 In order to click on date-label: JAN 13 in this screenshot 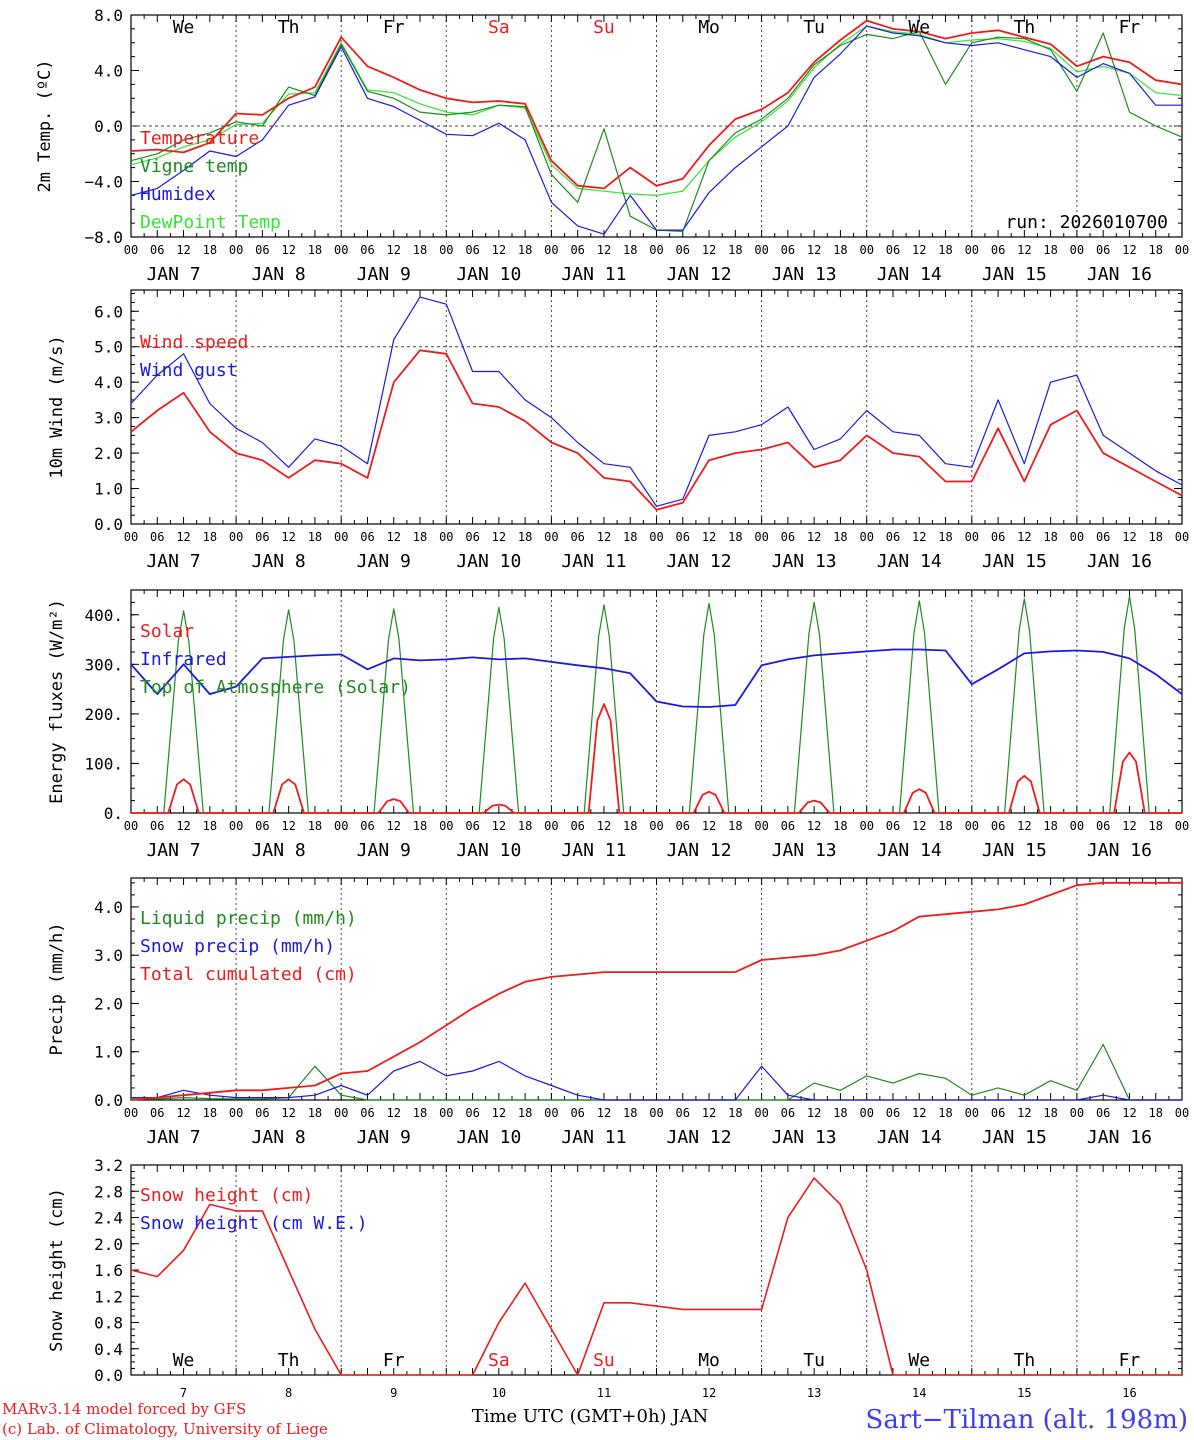, I will do `click(804, 561)`.